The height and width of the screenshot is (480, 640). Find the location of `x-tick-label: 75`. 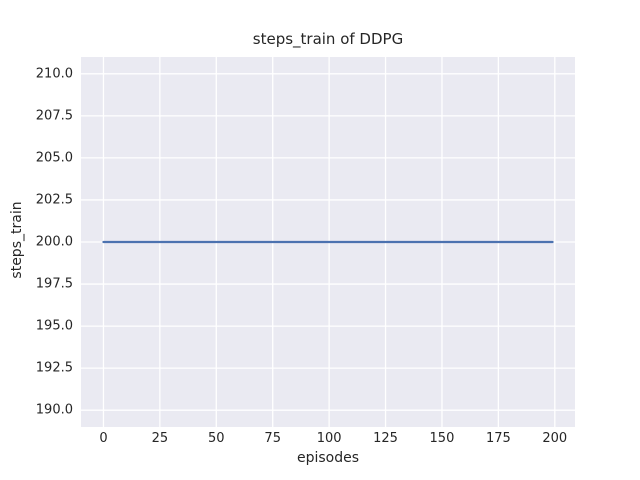

x-tick-label: 75 is located at coordinates (272, 438).